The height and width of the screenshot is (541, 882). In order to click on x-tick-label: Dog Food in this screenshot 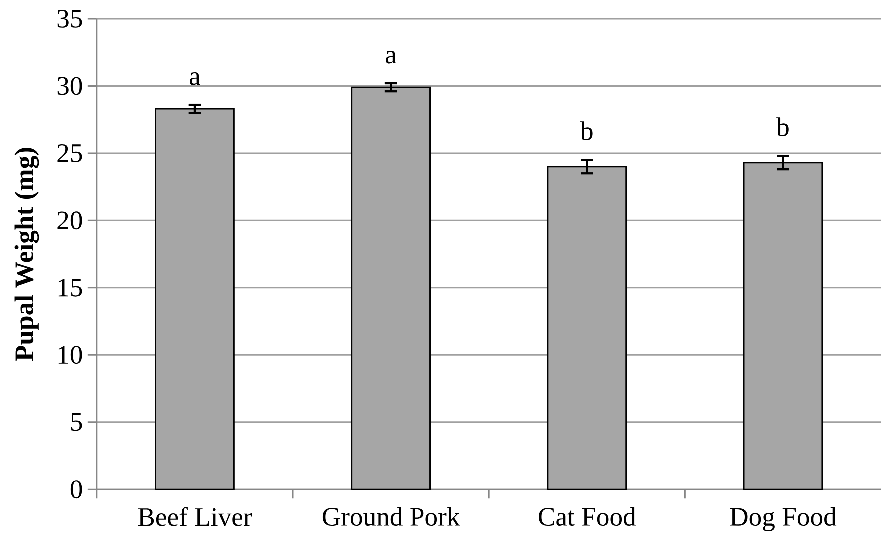, I will do `click(783, 520)`.